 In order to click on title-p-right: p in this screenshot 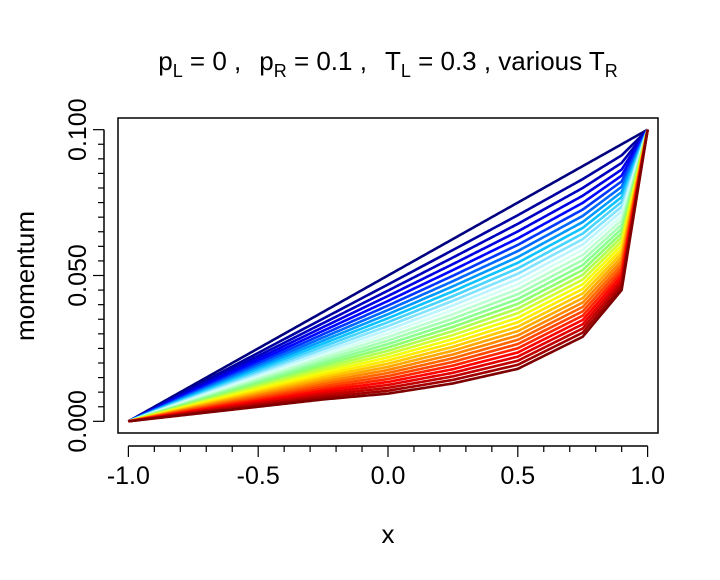, I will do `click(266, 61)`.